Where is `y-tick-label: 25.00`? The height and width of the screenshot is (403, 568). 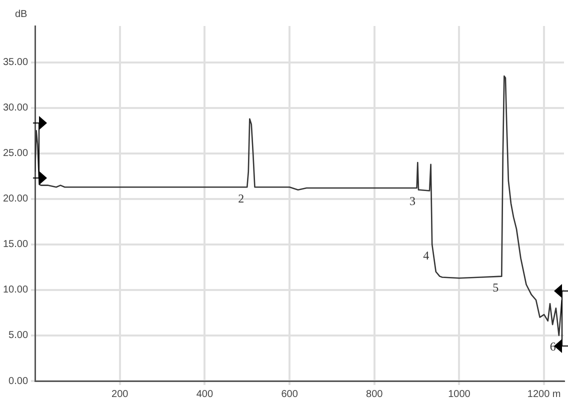 y-tick-label: 25.00 is located at coordinates (15, 154).